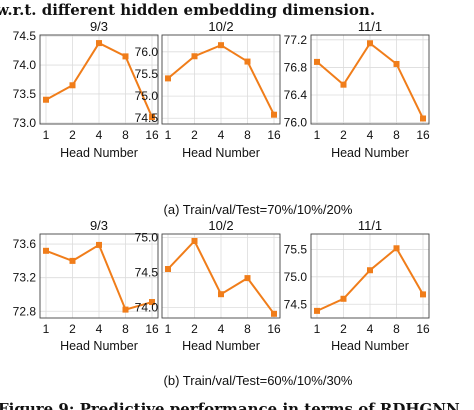 This screenshot has width=474, height=410. I want to click on panel-5: 74.0 74.5 75.0 1 2 4 8 16 Head Number 10/2, so click(208, 285).